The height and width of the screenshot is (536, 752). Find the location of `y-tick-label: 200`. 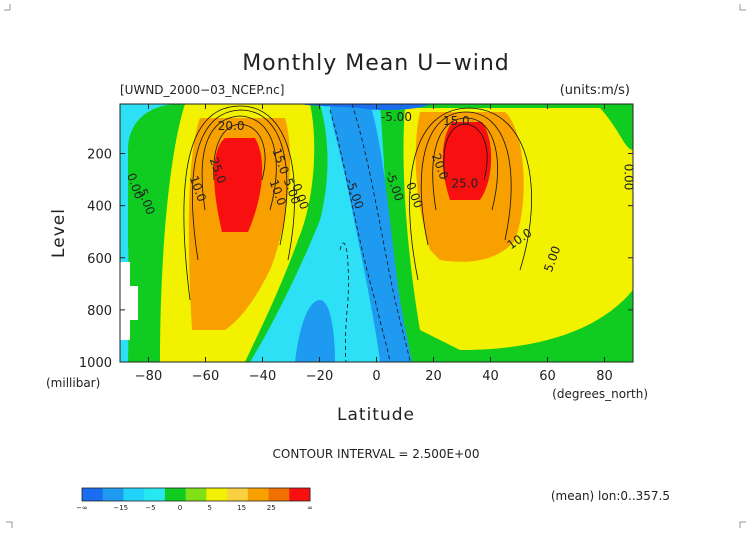

y-tick-label: 200 is located at coordinates (99, 155).